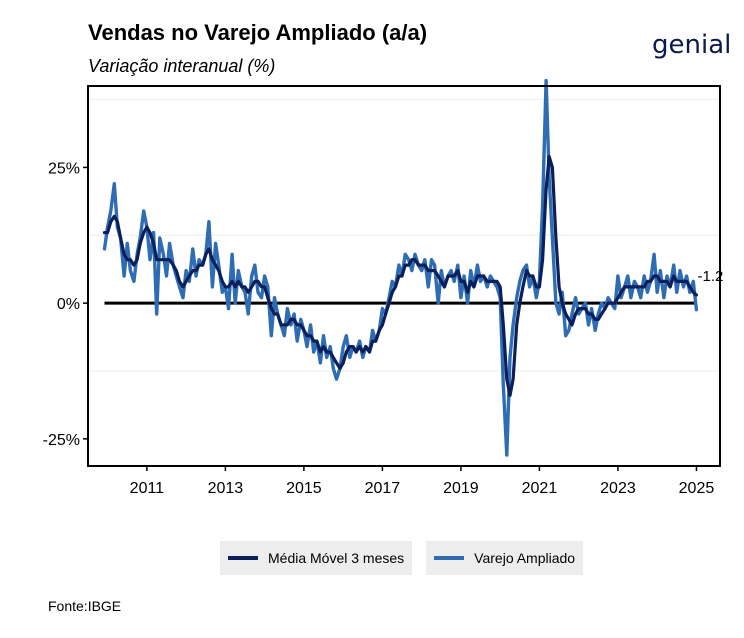 The width and height of the screenshot is (744, 638). I want to click on legend-item-moving-average: Média Móvel 3 meses, so click(316, 558).